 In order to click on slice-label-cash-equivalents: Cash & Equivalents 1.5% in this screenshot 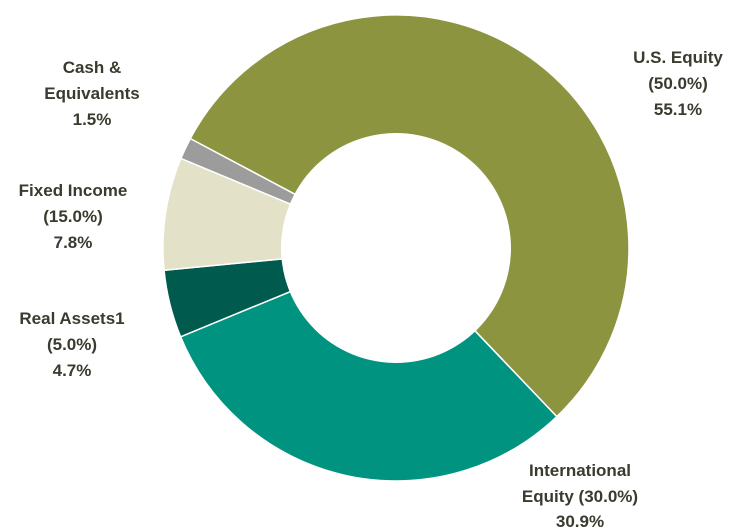, I will do `click(91, 93)`.